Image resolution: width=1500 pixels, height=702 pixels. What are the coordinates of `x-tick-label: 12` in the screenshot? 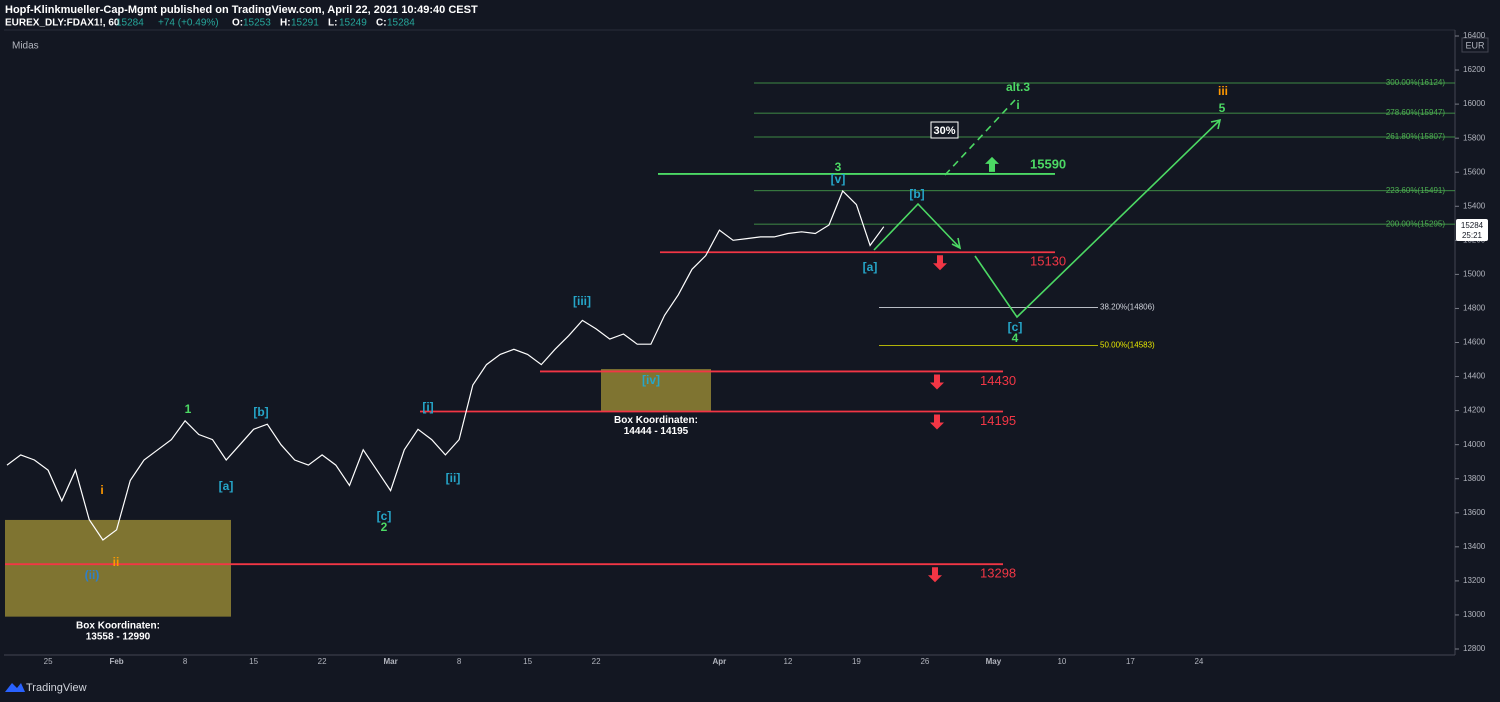 It's located at (787, 661).